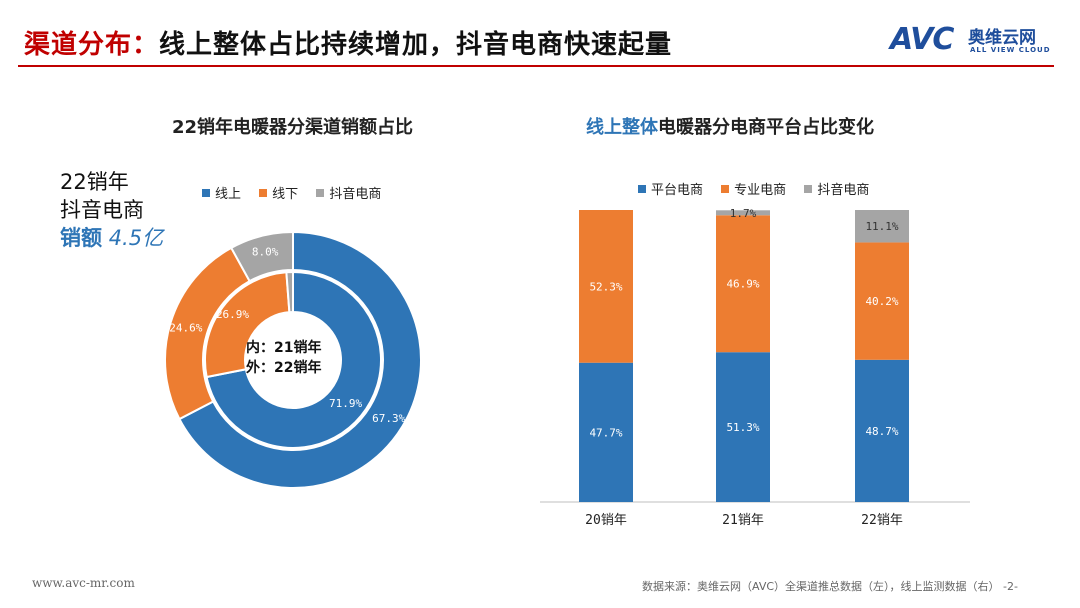 This screenshot has height=608, width=1080. I want to click on bar-label-professional-0: 52.3%, so click(605, 286).